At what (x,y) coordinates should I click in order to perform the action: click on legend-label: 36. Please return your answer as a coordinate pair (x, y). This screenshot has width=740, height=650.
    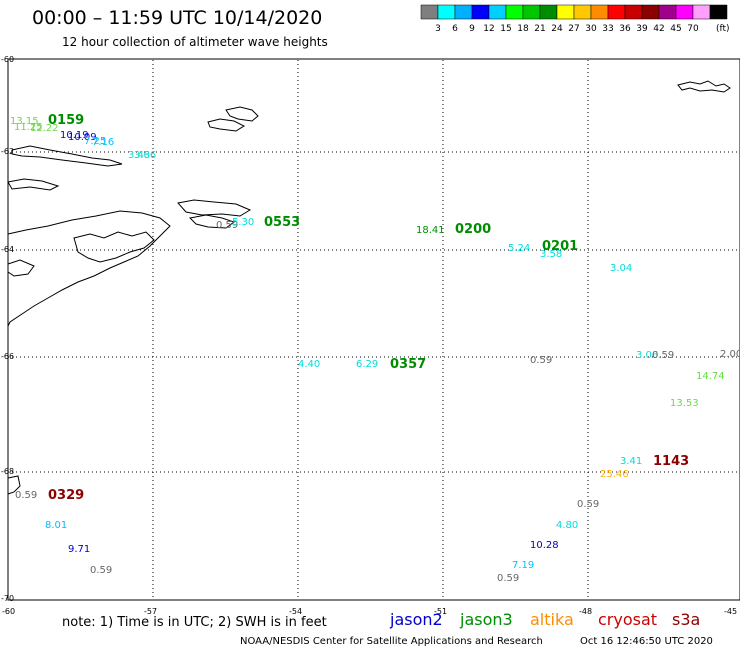
    Looking at the image, I should click on (625, 29).